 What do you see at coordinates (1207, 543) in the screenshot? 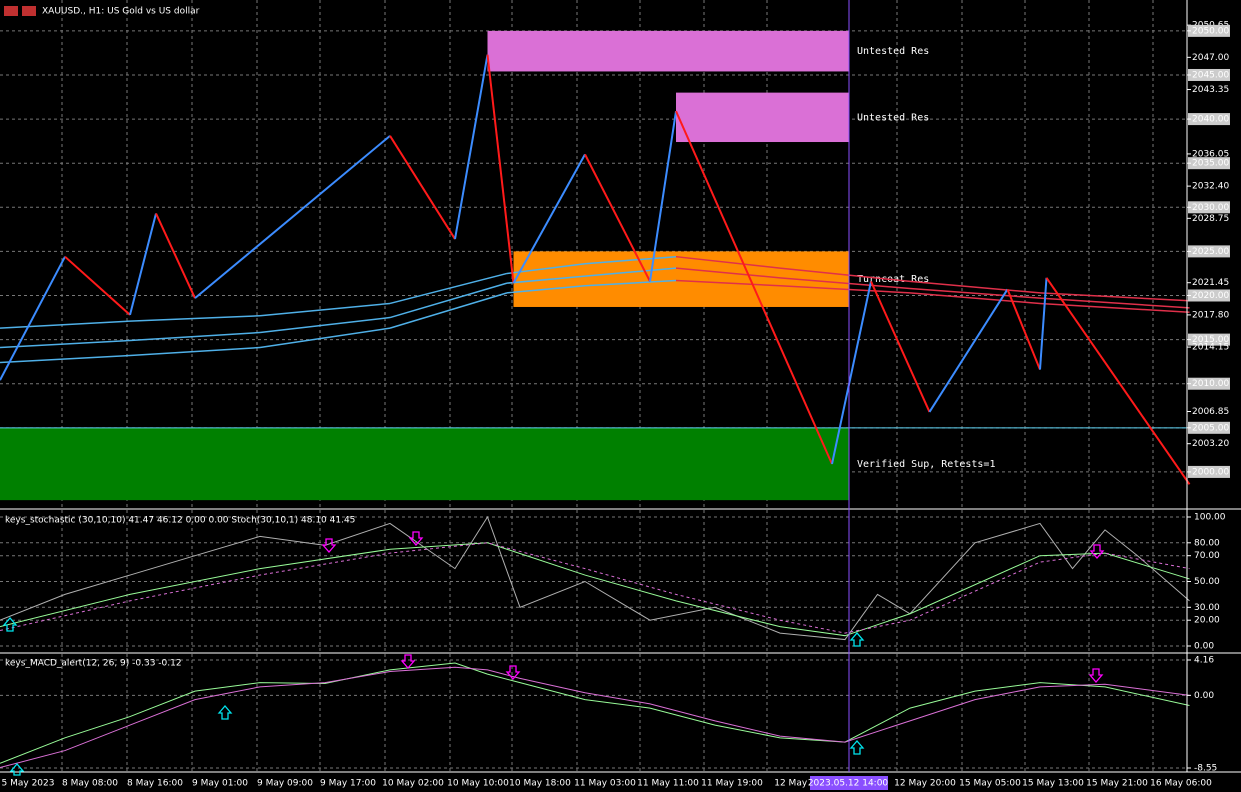
I see `y-tick-label: 80.00` at bounding box center [1207, 543].